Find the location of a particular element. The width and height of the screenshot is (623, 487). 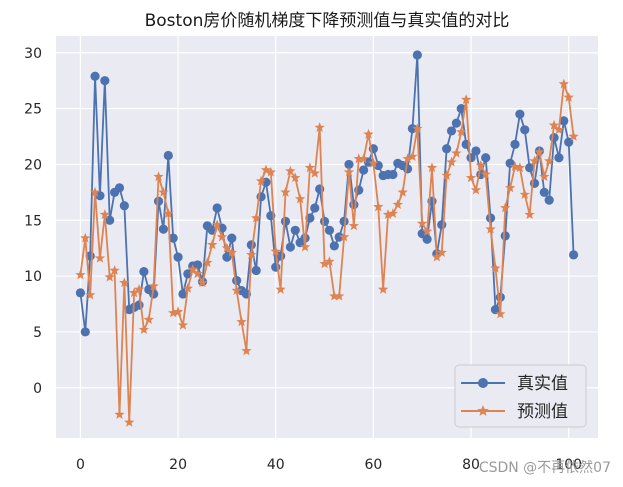

y-tick-labels: 0 5 10 15 20 25 30 is located at coordinates (33, 221).